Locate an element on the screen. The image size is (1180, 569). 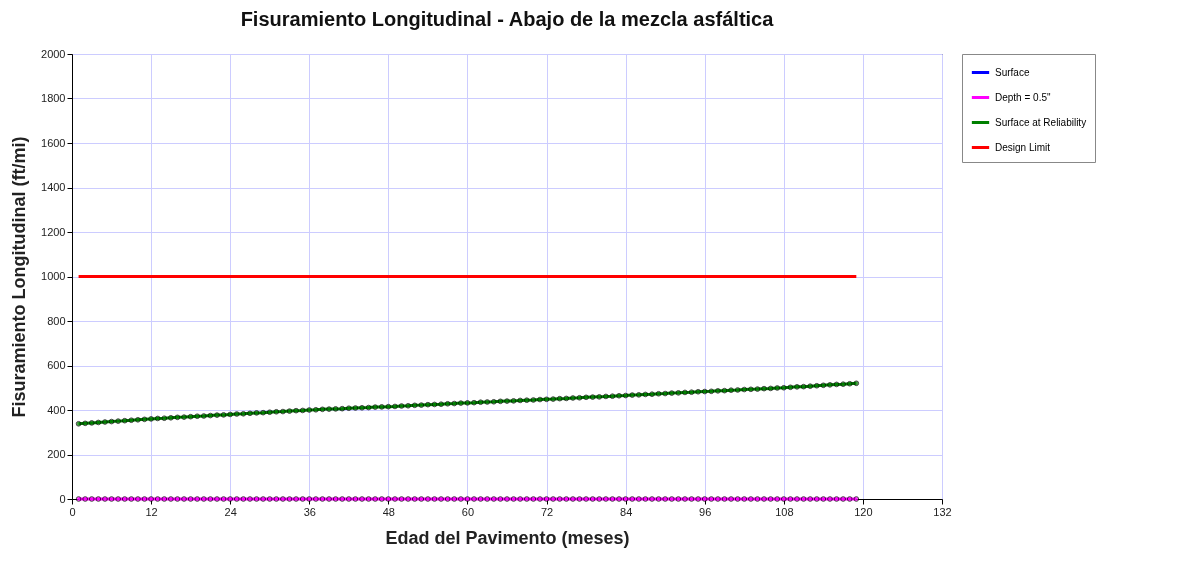
y-tick-label: 400 is located at coordinates (56, 409).